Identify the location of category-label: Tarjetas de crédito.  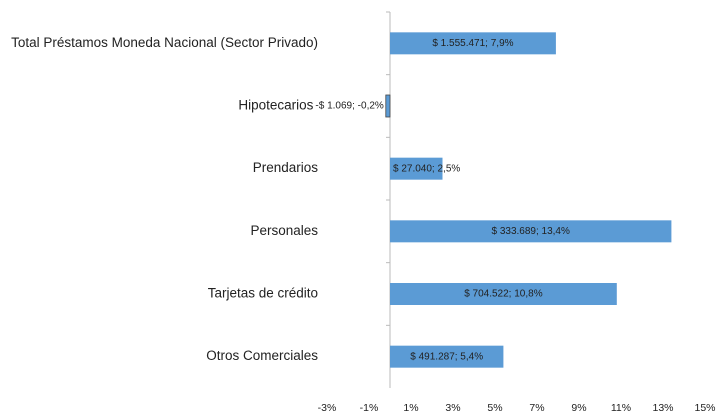
(263, 293).